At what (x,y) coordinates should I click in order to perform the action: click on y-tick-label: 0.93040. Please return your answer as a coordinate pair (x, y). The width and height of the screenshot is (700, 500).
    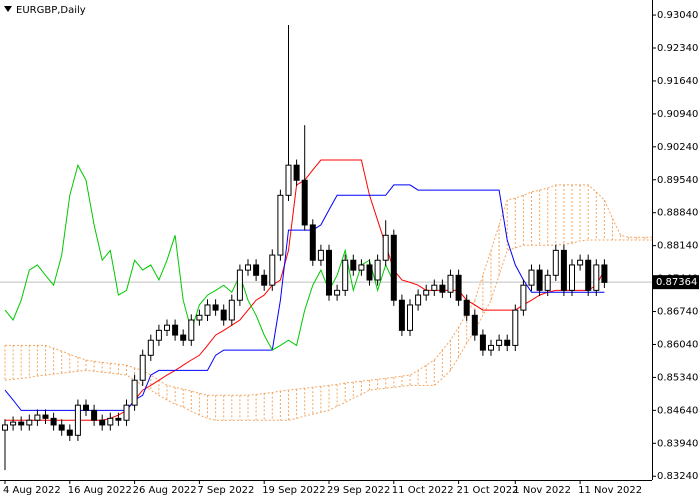
    Looking at the image, I should click on (677, 15).